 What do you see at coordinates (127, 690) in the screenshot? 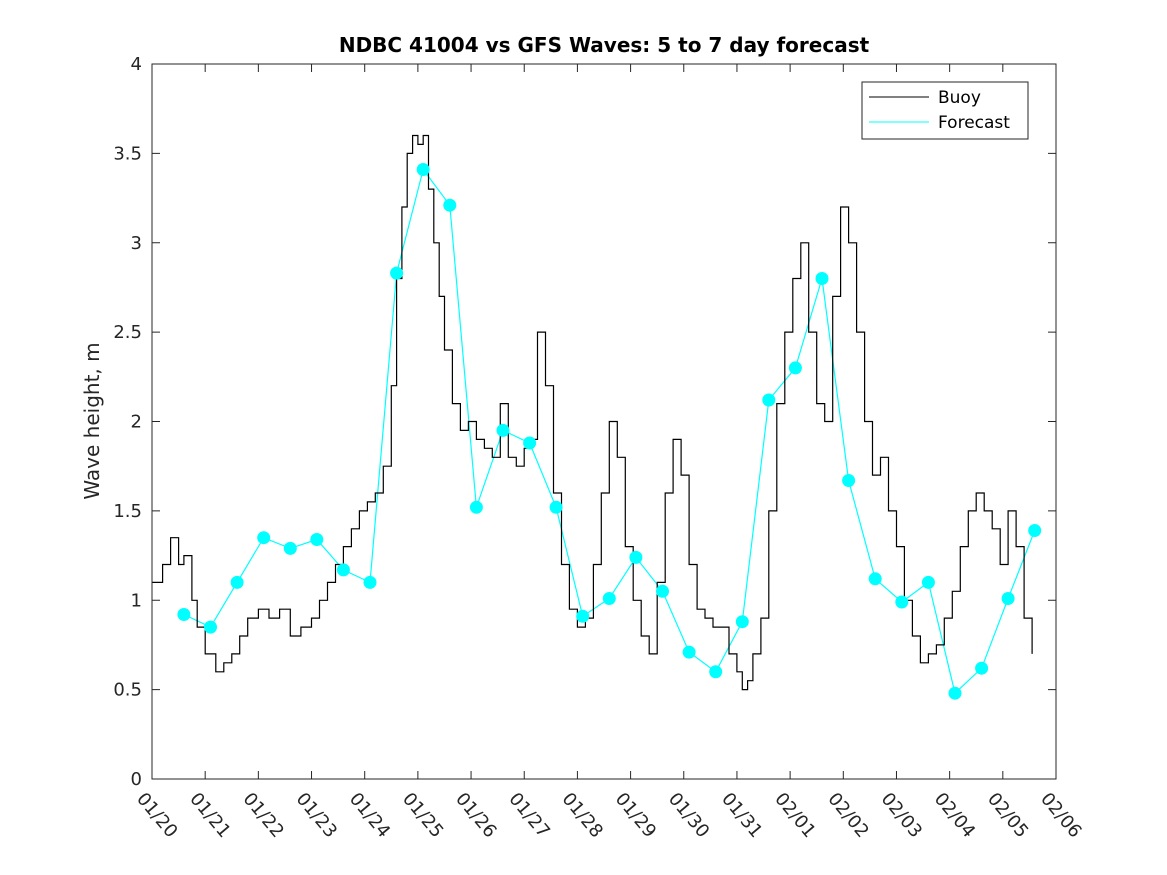
I see `y-tick-label: 0.5` at bounding box center [127, 690].